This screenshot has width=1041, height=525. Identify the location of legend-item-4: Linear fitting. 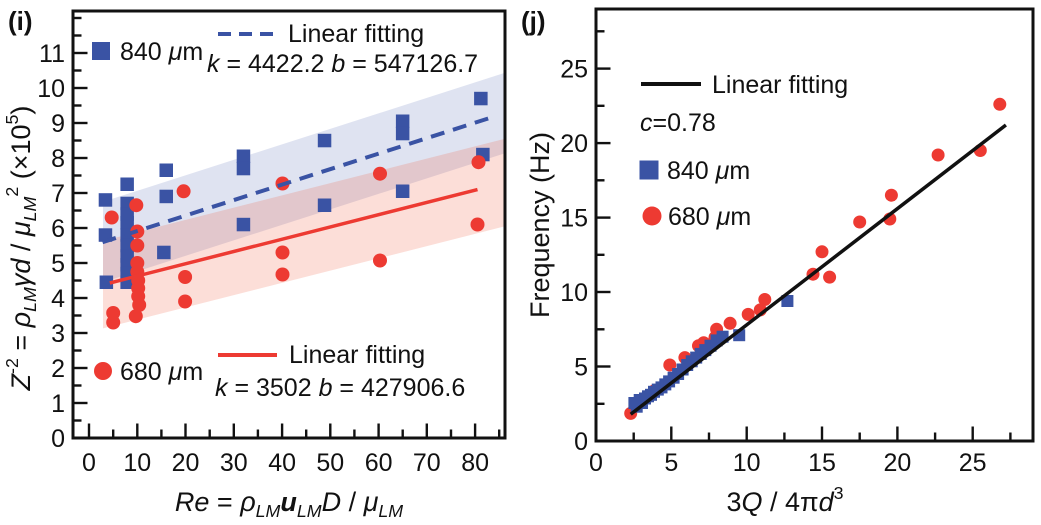
(321, 355).